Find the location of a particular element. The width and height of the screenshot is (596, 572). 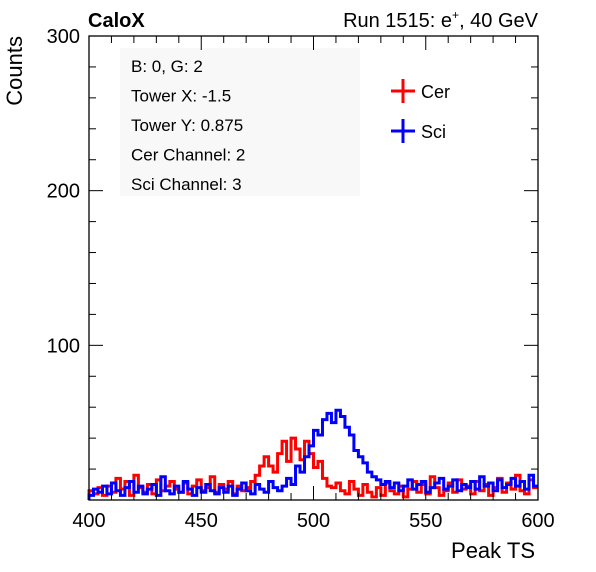

info-line-4: Sci Channel: 3 is located at coordinates (186, 184).